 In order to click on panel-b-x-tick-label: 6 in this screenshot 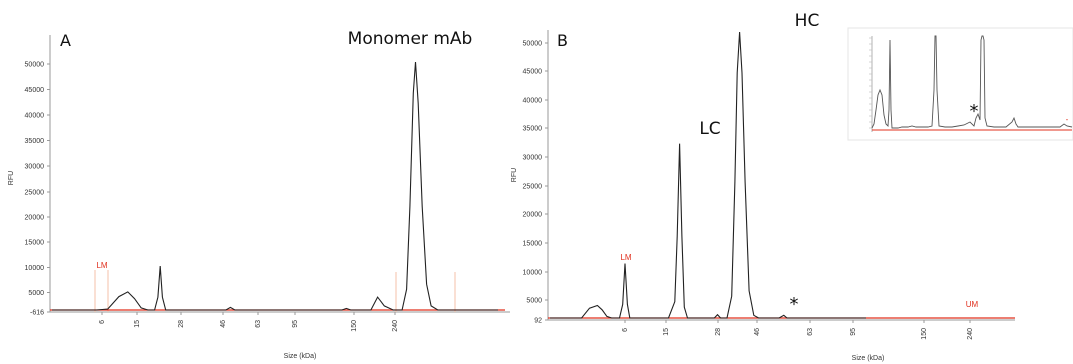, I will do `click(625, 330)`.